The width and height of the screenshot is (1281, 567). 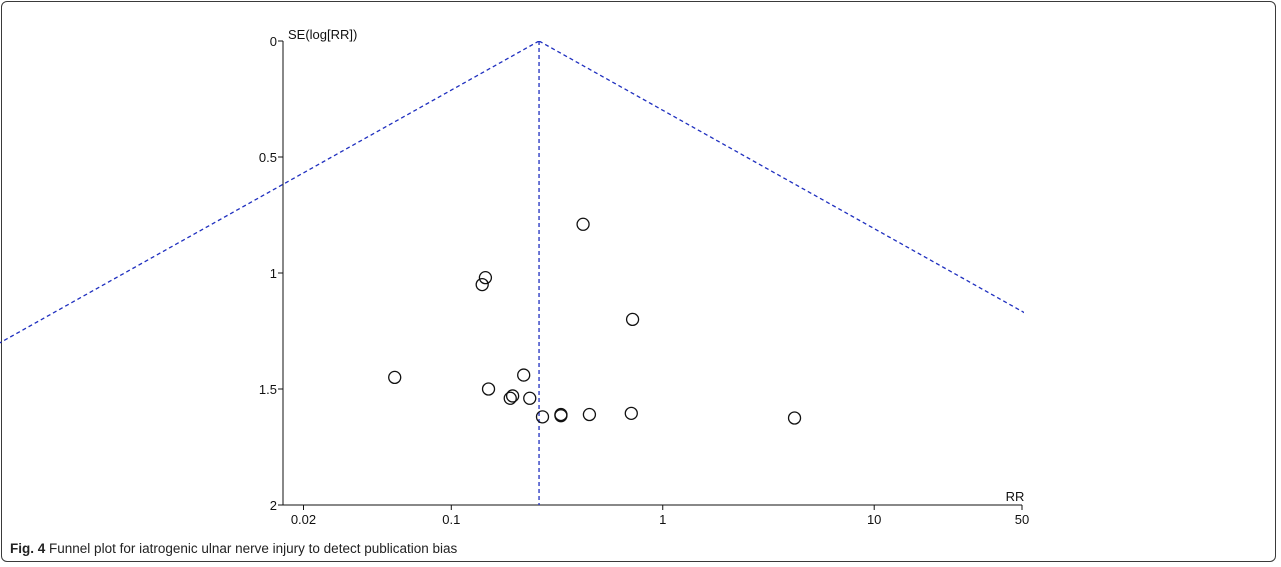 What do you see at coordinates (273, 273) in the screenshot?
I see `y-tick-label: 1` at bounding box center [273, 273].